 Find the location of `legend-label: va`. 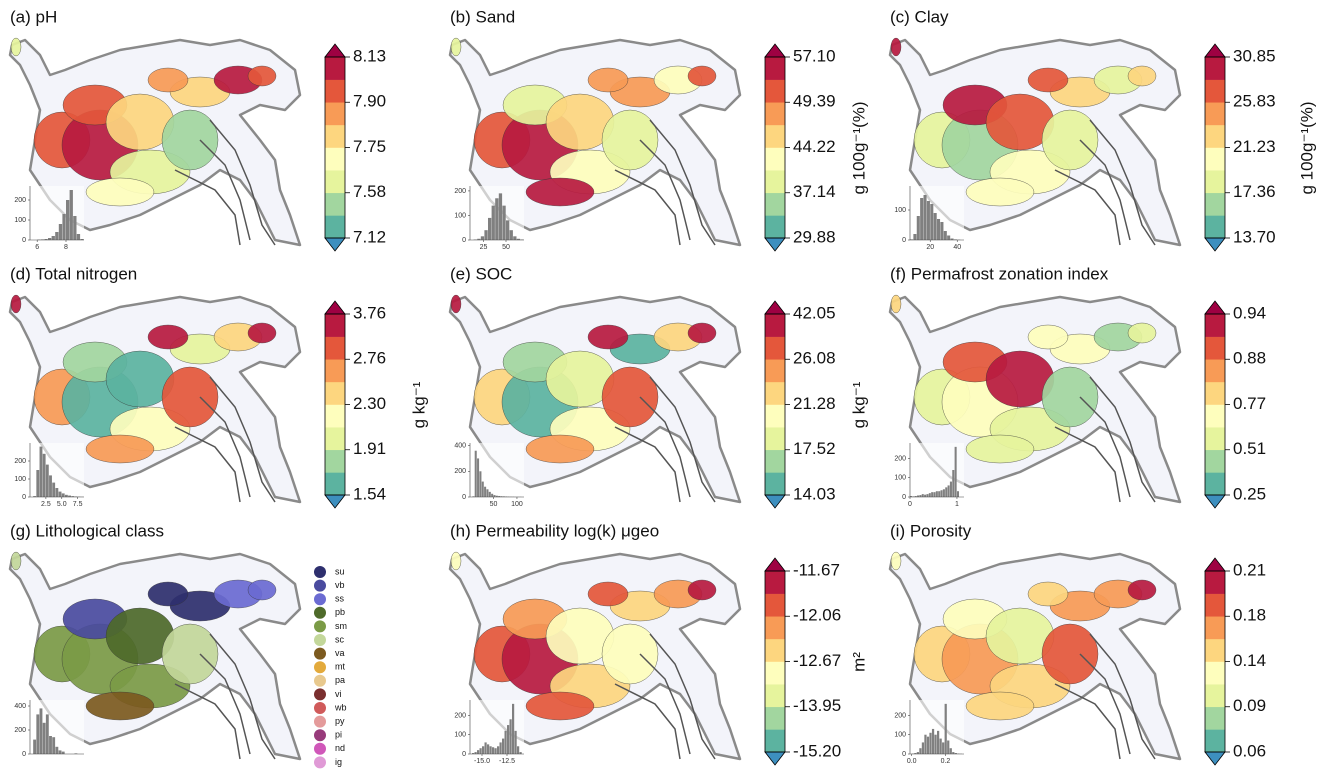

legend-label: va is located at coordinates (340, 653).